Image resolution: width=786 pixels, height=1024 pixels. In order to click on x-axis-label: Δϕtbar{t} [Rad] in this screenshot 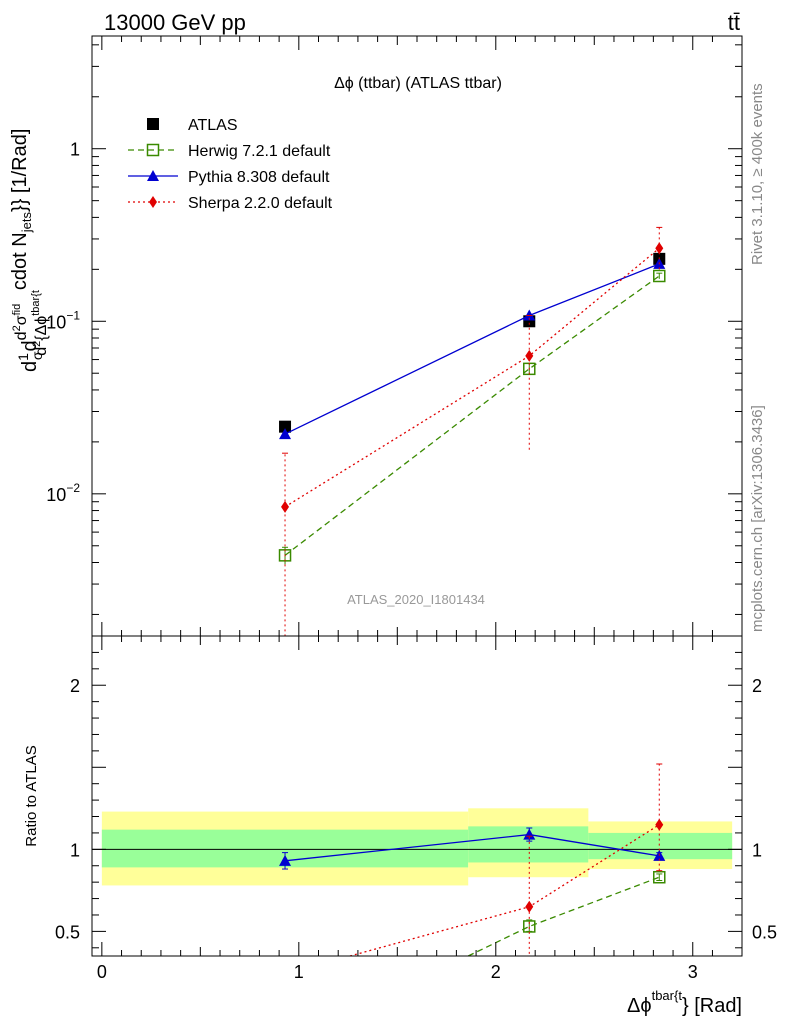, I will do `click(684, 1002)`.